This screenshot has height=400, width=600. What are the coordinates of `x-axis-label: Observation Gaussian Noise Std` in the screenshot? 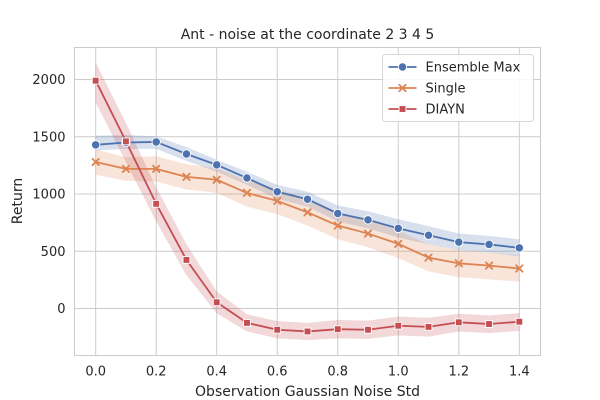 It's located at (307, 392).